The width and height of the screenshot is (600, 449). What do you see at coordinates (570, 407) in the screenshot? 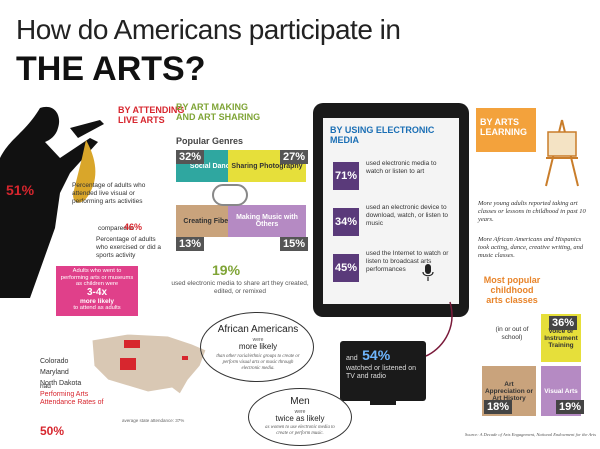
I see `class-pct-visual: 19%` at bounding box center [570, 407].